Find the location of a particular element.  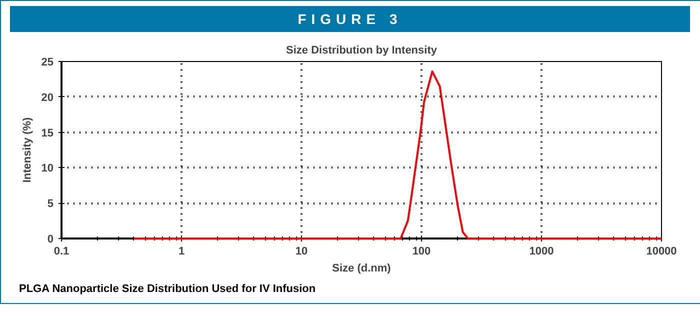

chart-subtitle: Size Distribution by Intensity is located at coordinates (362, 50).